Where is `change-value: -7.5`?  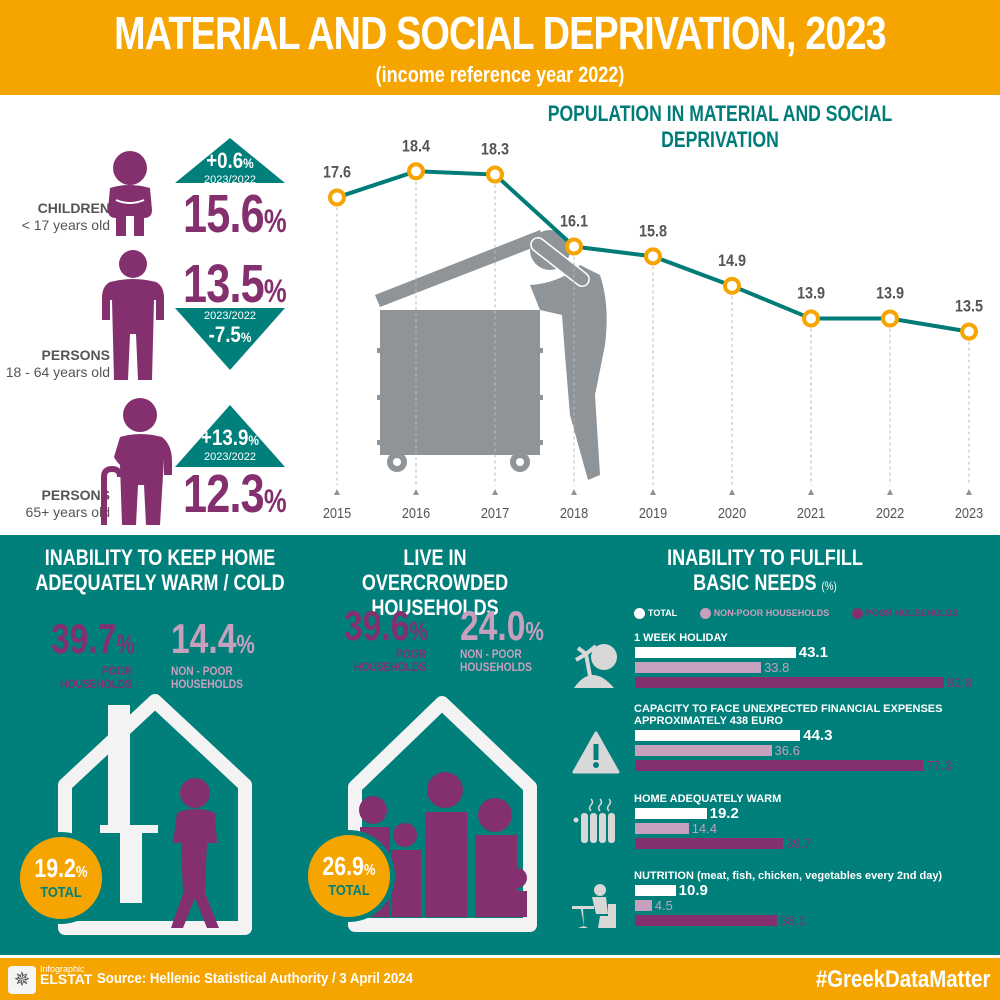
change-value: -7.5 is located at coordinates (224, 334).